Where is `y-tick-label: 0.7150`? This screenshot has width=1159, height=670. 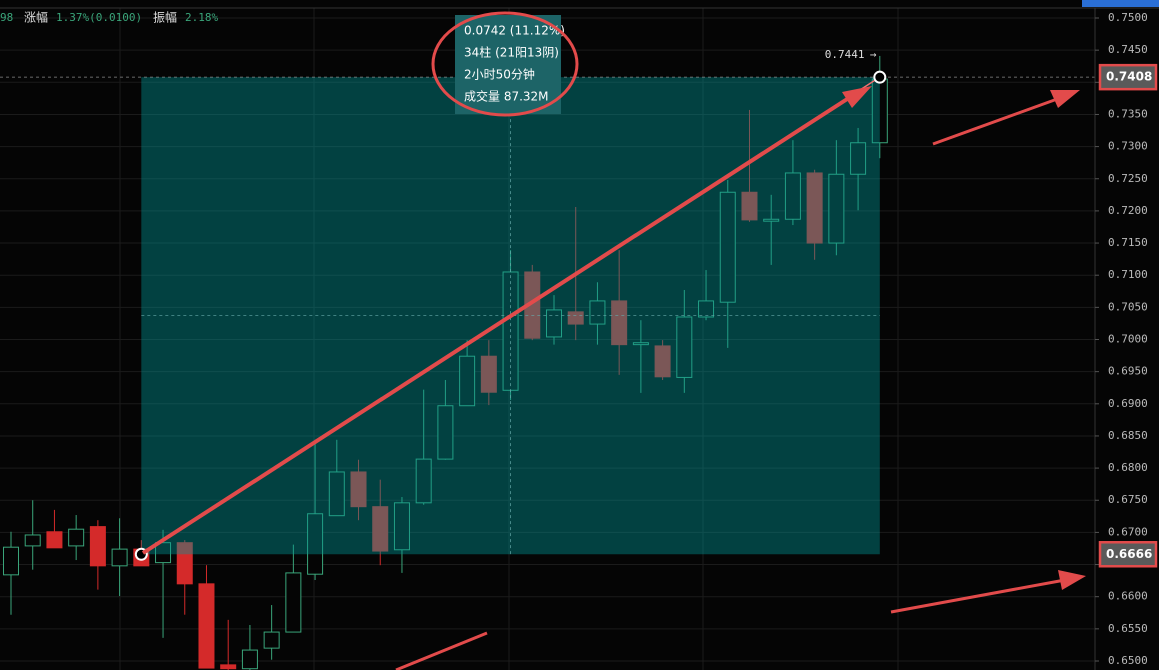 y-tick-label: 0.7150 is located at coordinates (1128, 242).